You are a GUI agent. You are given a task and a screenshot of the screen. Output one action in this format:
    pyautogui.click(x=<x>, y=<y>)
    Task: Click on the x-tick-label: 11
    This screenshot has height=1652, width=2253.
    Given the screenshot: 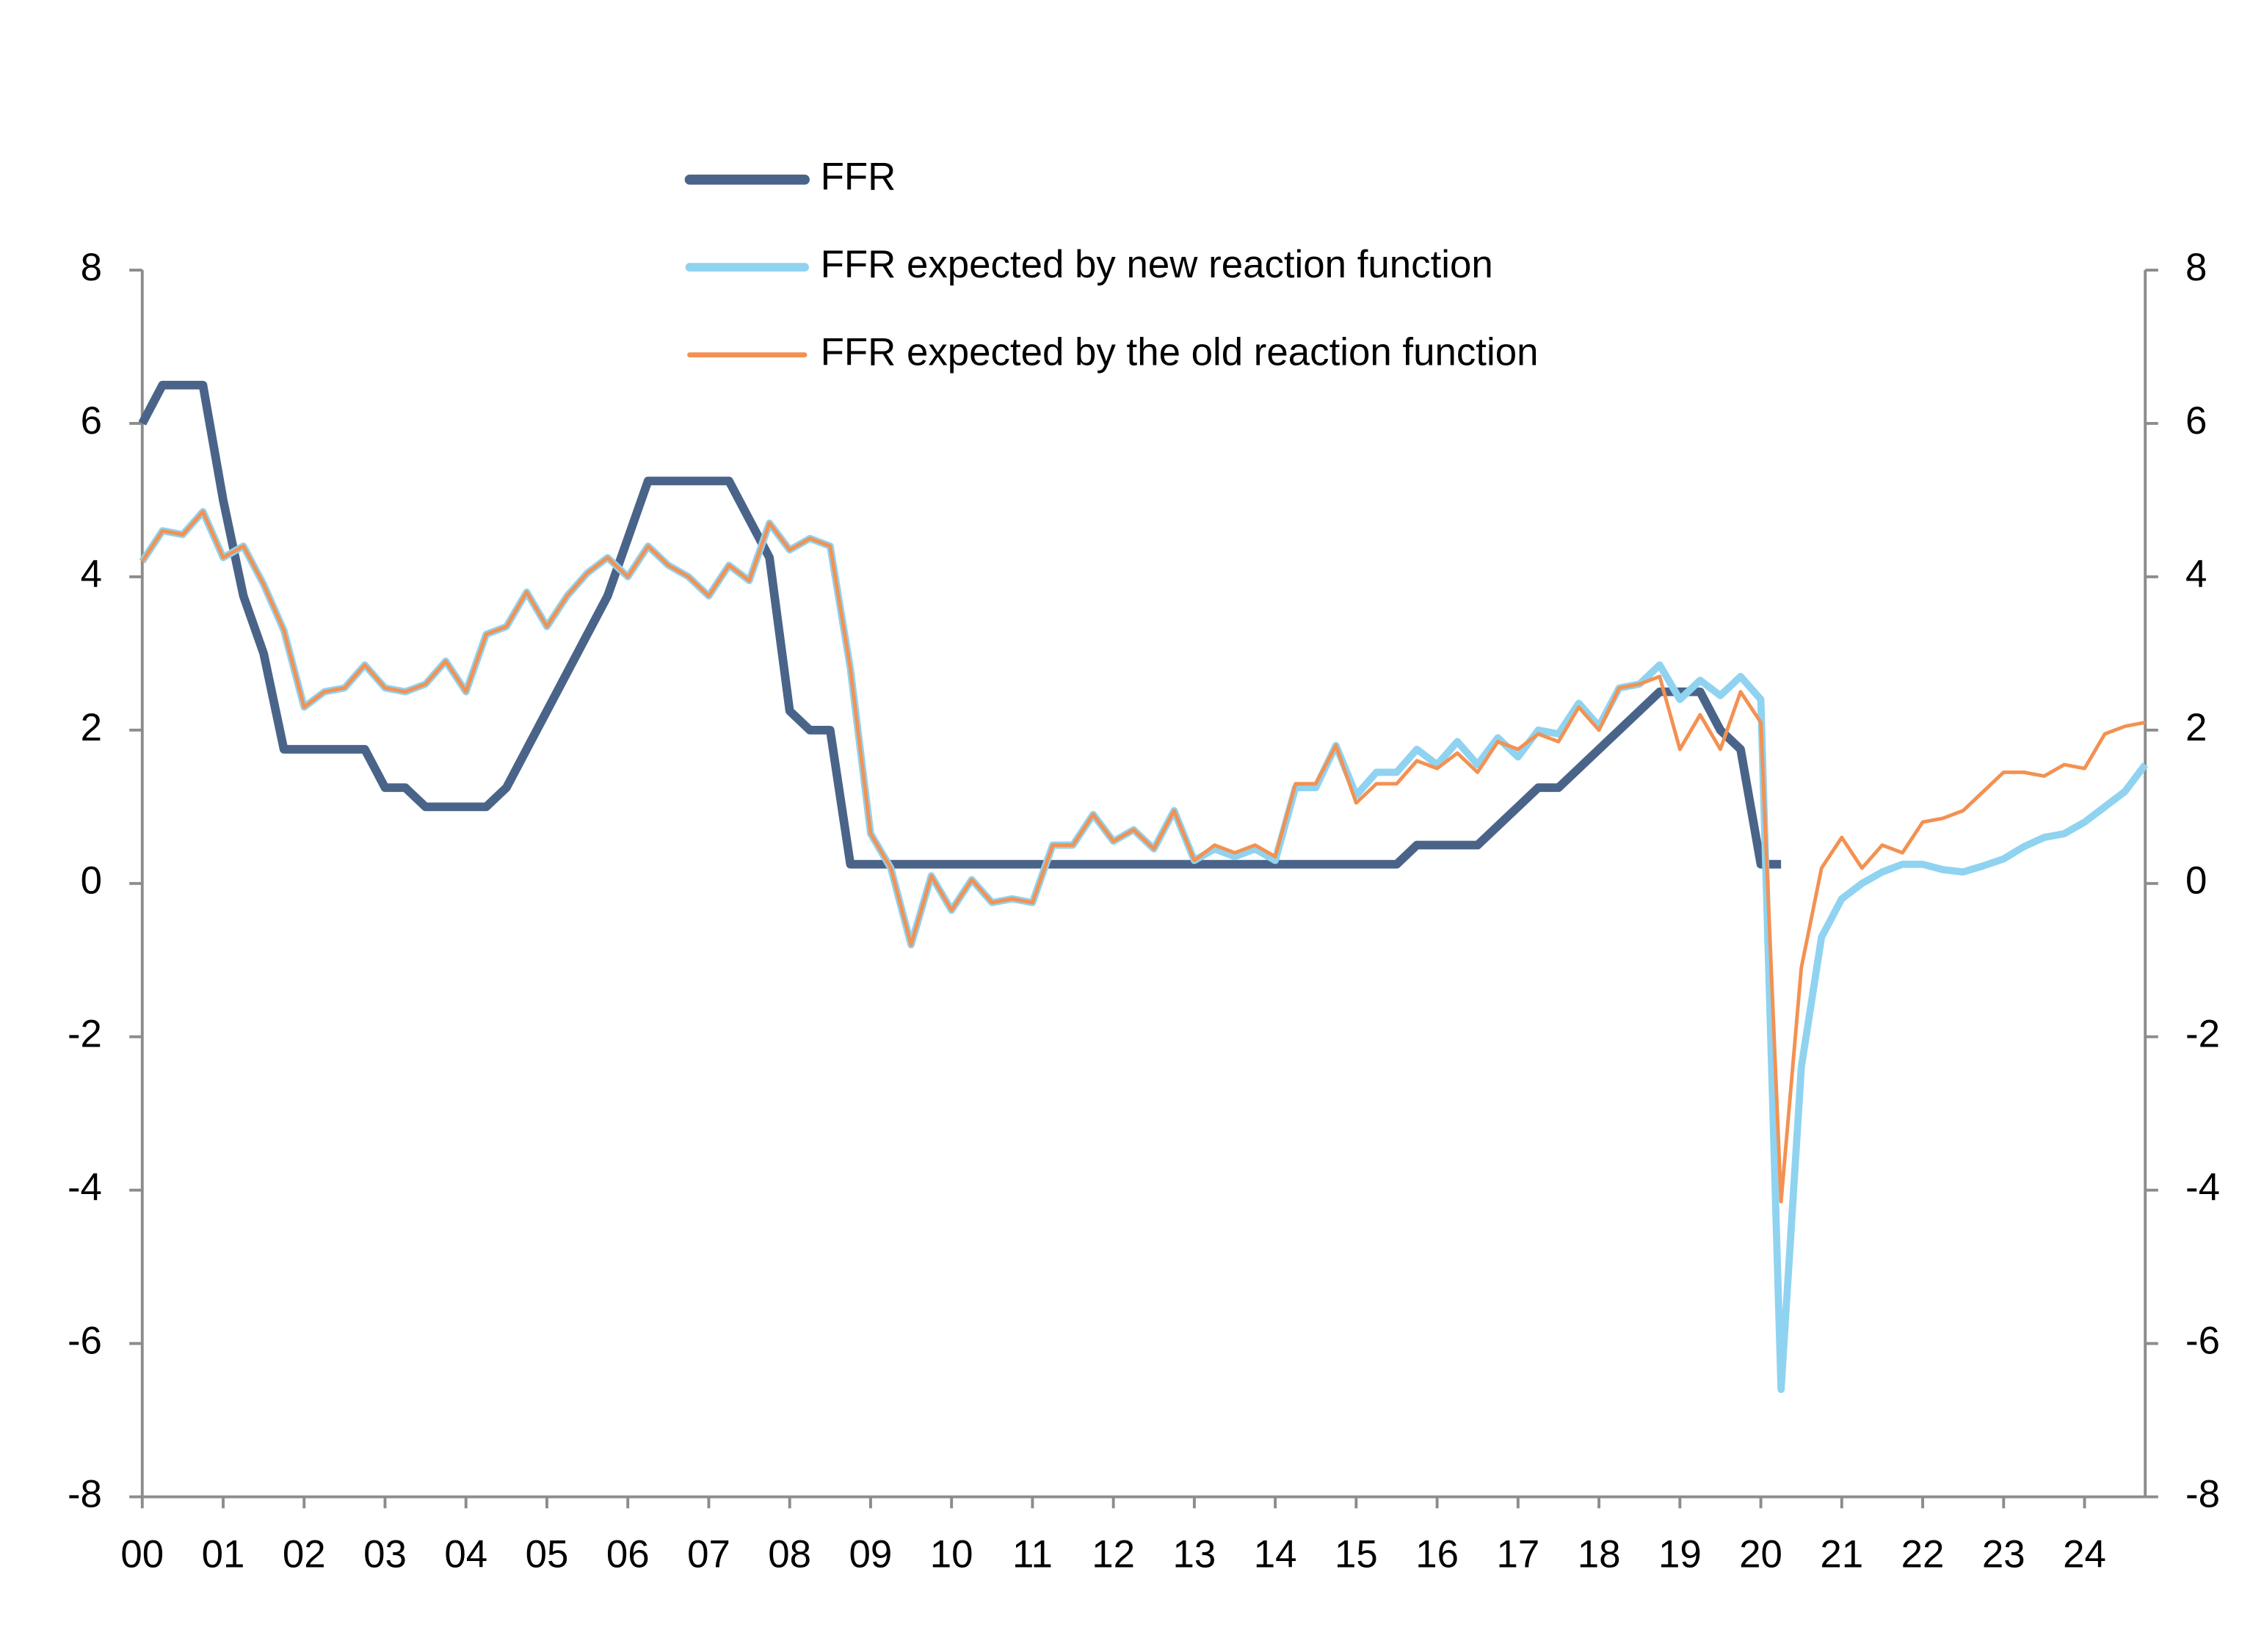 What is the action you would take?
    pyautogui.click(x=1032, y=1554)
    